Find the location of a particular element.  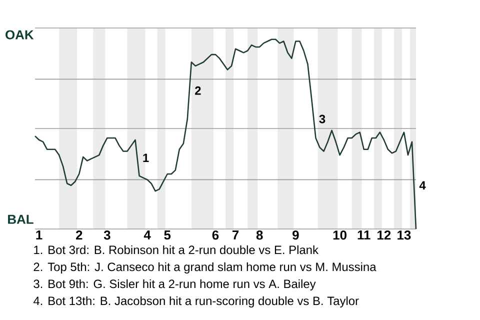

x-tick-label: 4 is located at coordinates (147, 235).